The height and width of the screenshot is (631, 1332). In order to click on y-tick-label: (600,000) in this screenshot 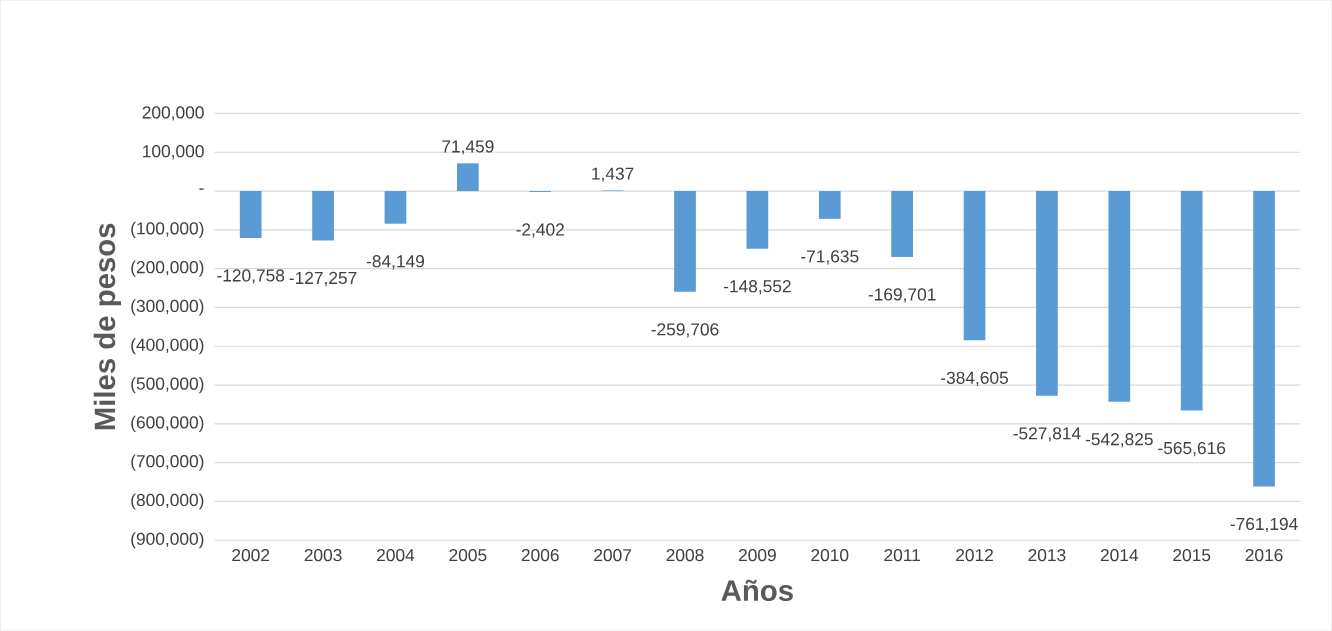, I will do `click(167, 424)`.